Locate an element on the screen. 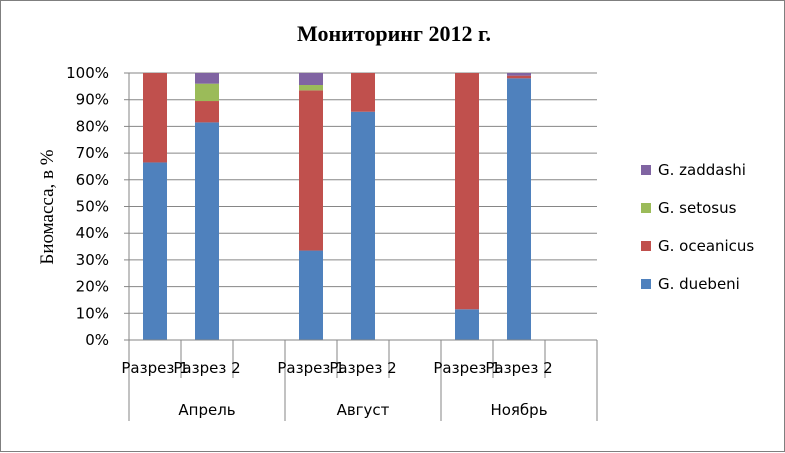 The image size is (785, 453). legend-label: G. setosus is located at coordinates (697, 208).